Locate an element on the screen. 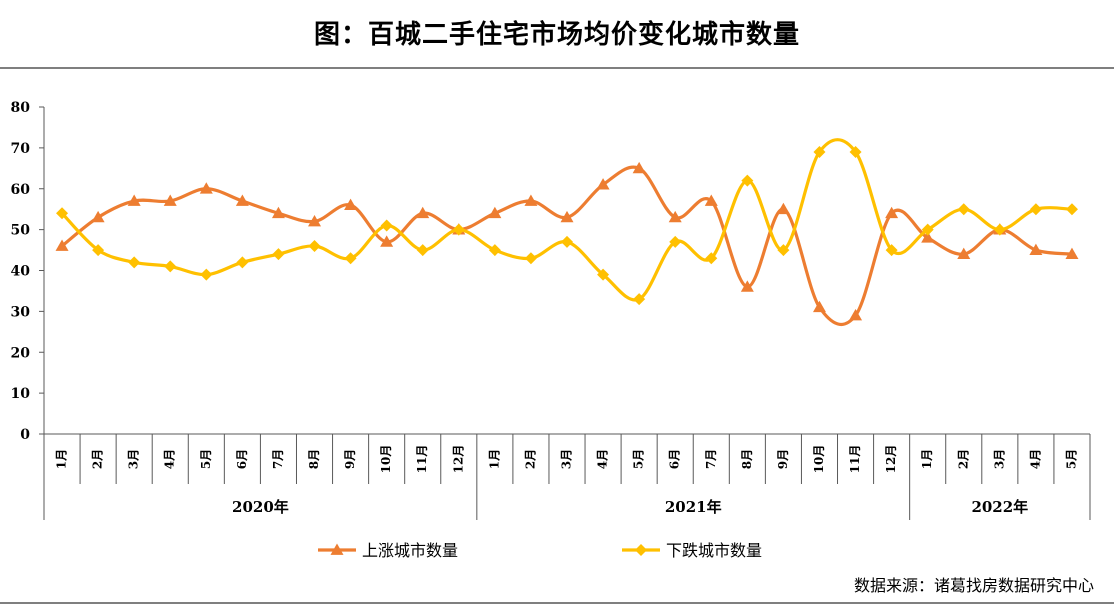 The image size is (1114, 607). legend-item-rise: 上涨城市数量 is located at coordinates (388, 550).